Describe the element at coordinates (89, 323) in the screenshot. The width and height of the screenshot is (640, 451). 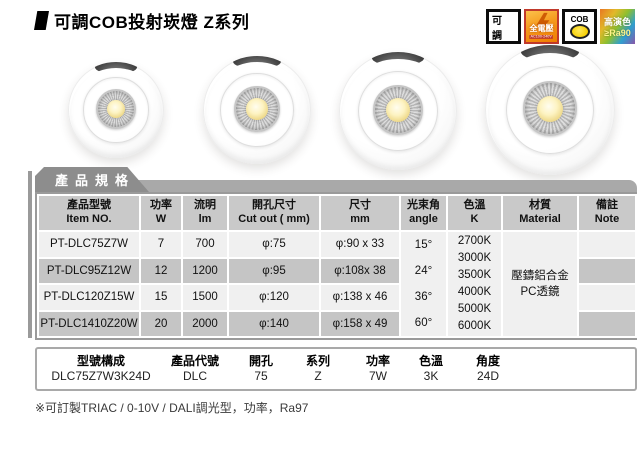
I see `cell-item-no: PT-DLC1410Z20W` at that location.